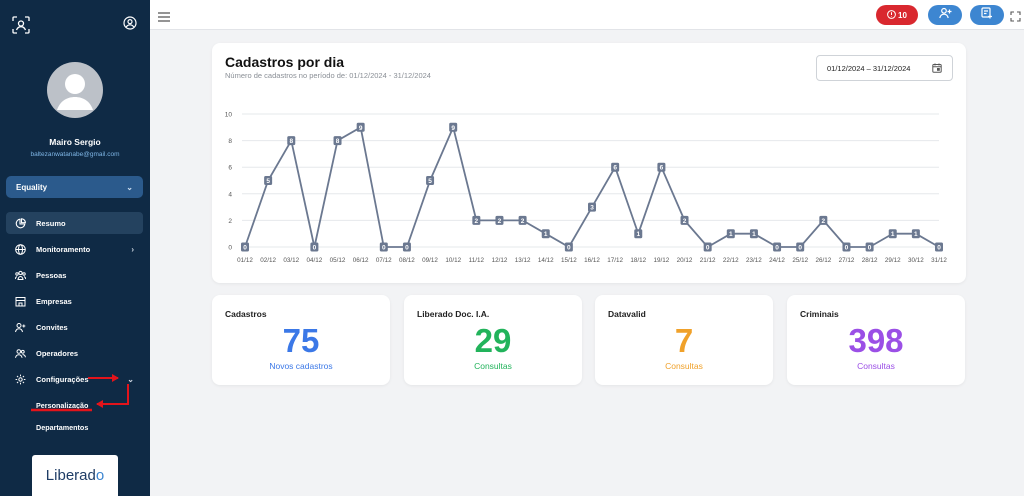 Image resolution: width=1024 pixels, height=496 pixels. What do you see at coordinates (74, 223) in the screenshot?
I see `sidebar-item-resumo: Resumo` at bounding box center [74, 223].